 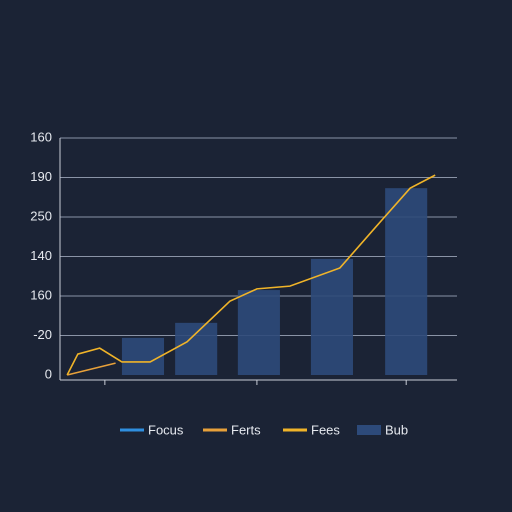 What do you see at coordinates (369, 430) in the screenshot?
I see `legend-swatch` at bounding box center [369, 430].